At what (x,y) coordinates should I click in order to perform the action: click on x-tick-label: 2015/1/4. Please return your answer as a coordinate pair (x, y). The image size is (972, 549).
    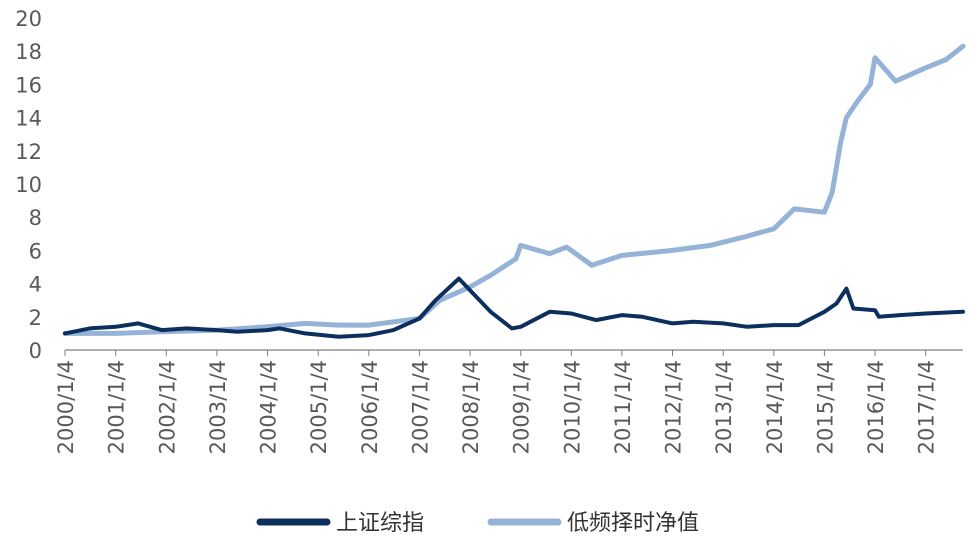
    Looking at the image, I should click on (825, 407).